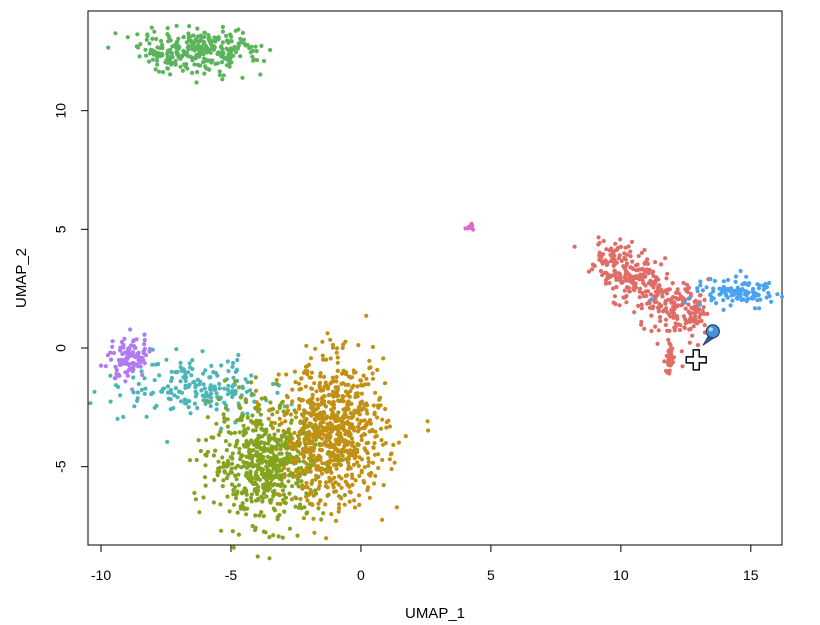  What do you see at coordinates (61, 348) in the screenshot?
I see `y-tick-label: 0` at bounding box center [61, 348].